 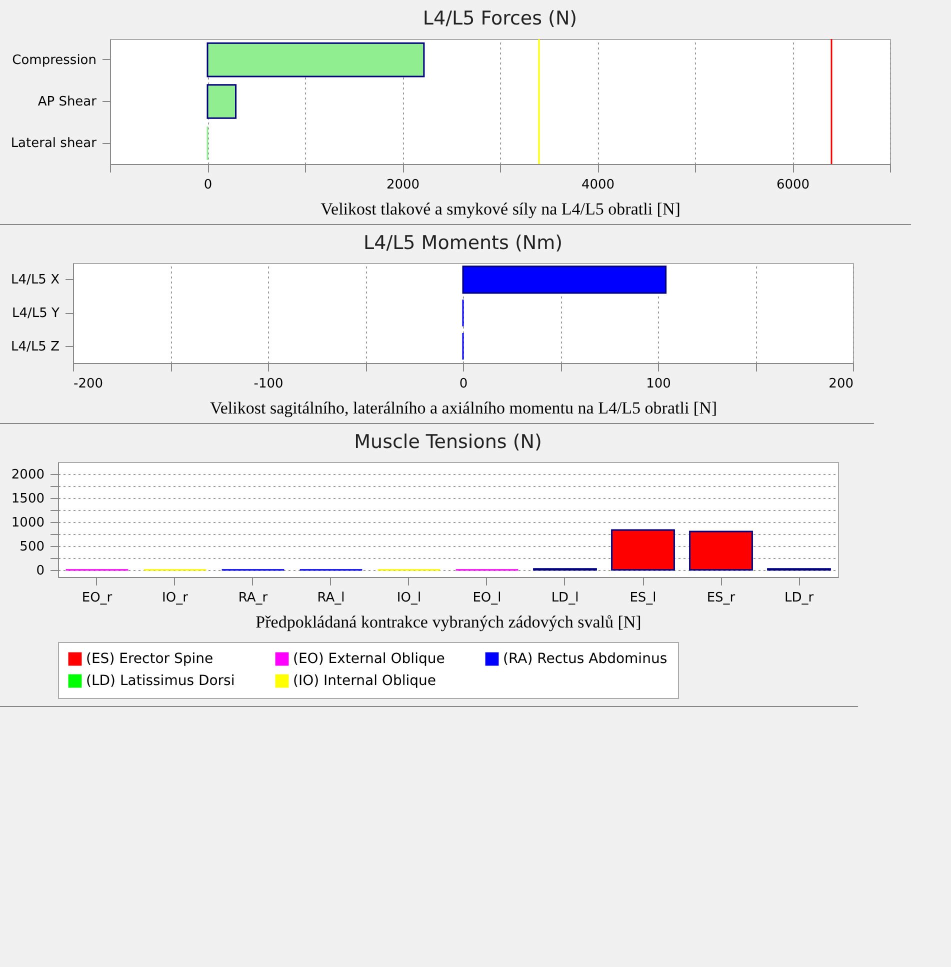 What do you see at coordinates (36, 313) in the screenshot?
I see `y-tick-label: L4/L5 Y` at bounding box center [36, 313].